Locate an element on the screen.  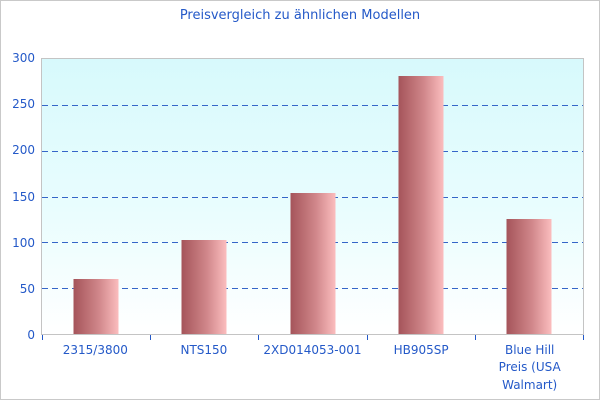
chart-title: Preisvergleich zu ähnlichen Modellen is located at coordinates (300, 15).